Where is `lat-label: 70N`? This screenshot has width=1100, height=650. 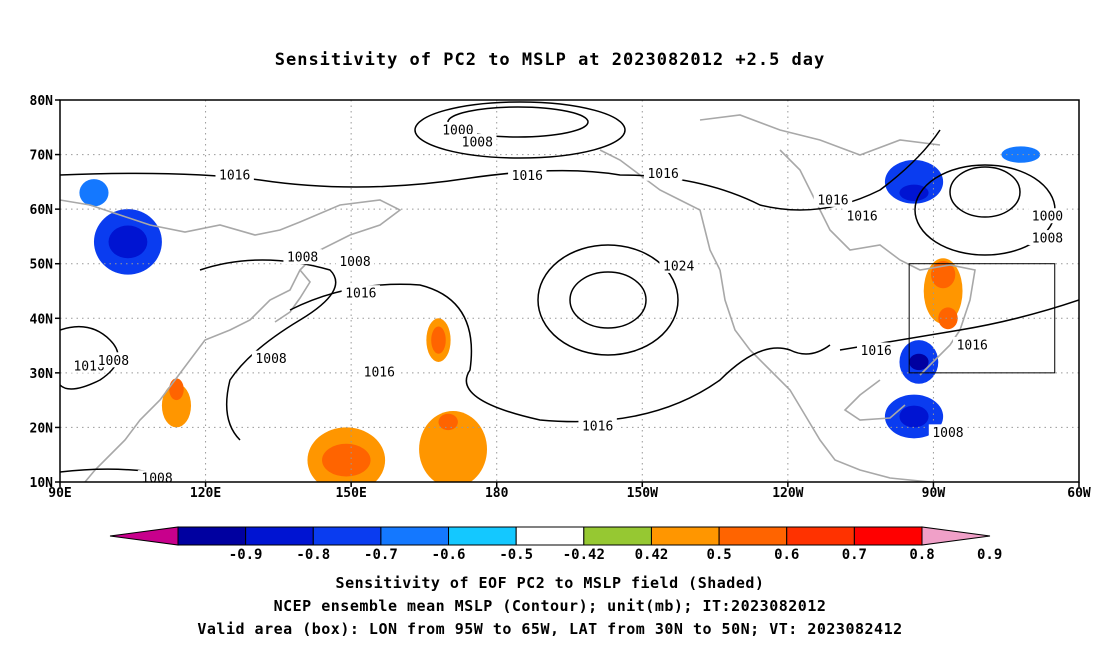
lat-label: 70N is located at coordinates (42, 156).